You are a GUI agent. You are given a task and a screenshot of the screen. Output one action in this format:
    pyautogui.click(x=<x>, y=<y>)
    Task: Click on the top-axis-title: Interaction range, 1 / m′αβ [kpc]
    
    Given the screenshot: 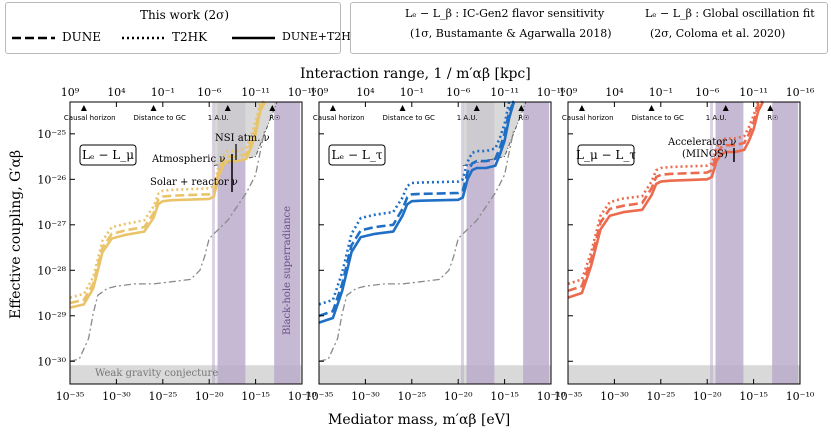 What is the action you would take?
    pyautogui.click(x=415, y=74)
    